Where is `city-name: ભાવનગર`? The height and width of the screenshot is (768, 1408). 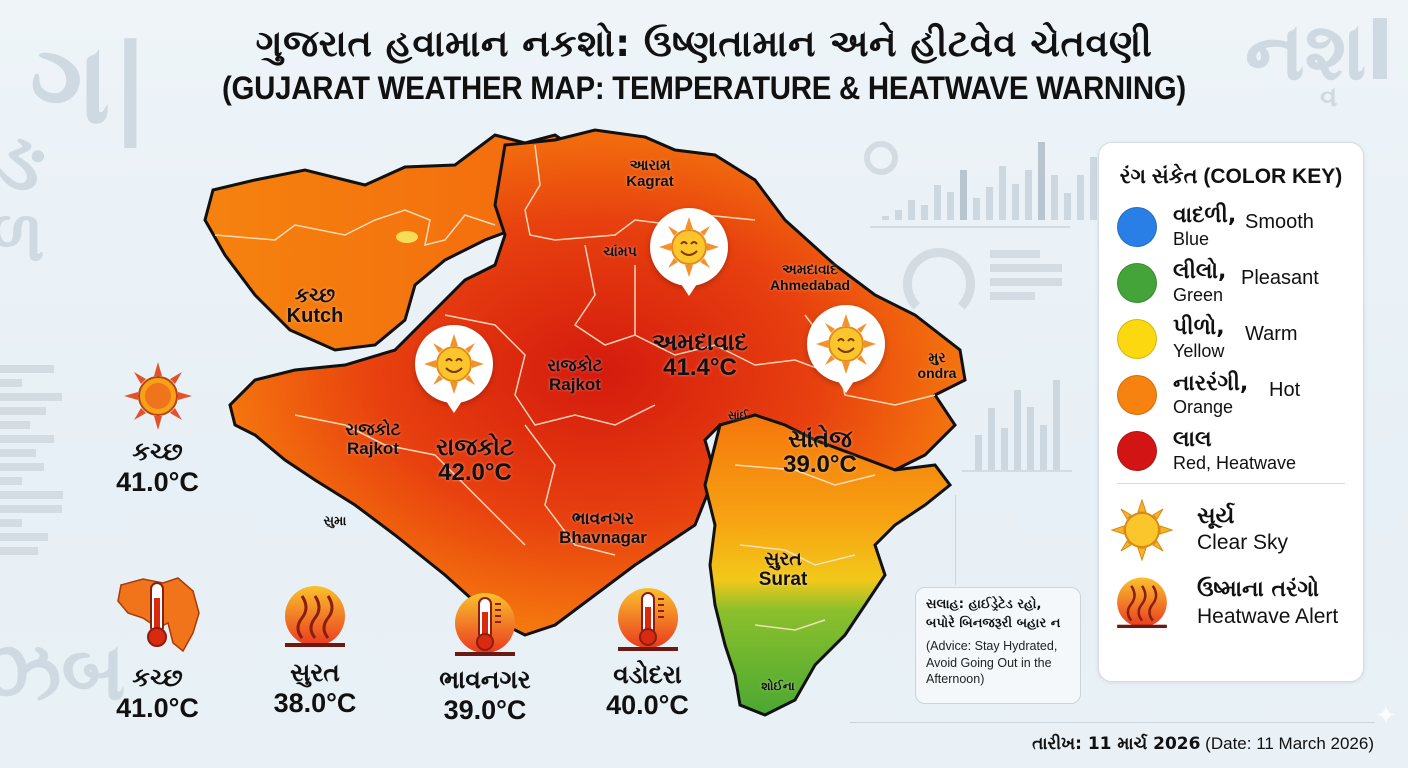 city-name: ભાવનગર is located at coordinates (485, 679).